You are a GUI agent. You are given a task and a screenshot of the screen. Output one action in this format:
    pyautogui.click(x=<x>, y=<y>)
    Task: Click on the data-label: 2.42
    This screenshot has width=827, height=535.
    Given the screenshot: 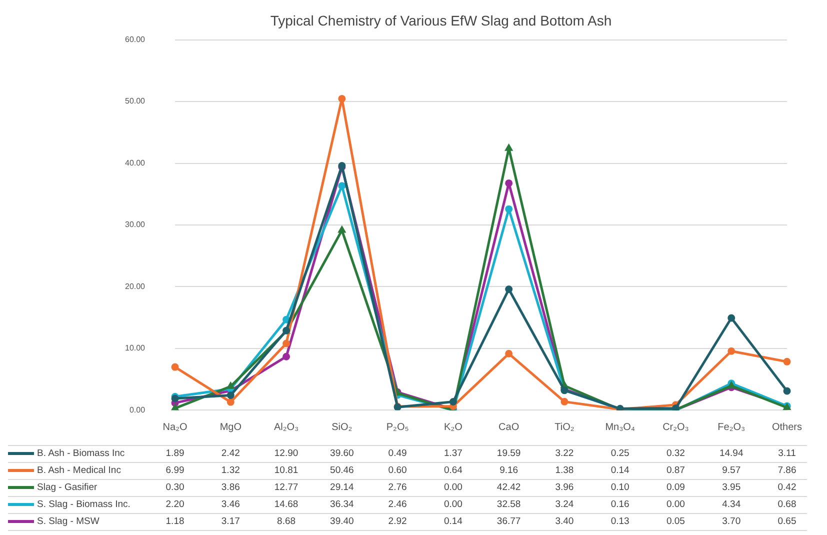 What is the action you would take?
    pyautogui.click(x=230, y=453)
    